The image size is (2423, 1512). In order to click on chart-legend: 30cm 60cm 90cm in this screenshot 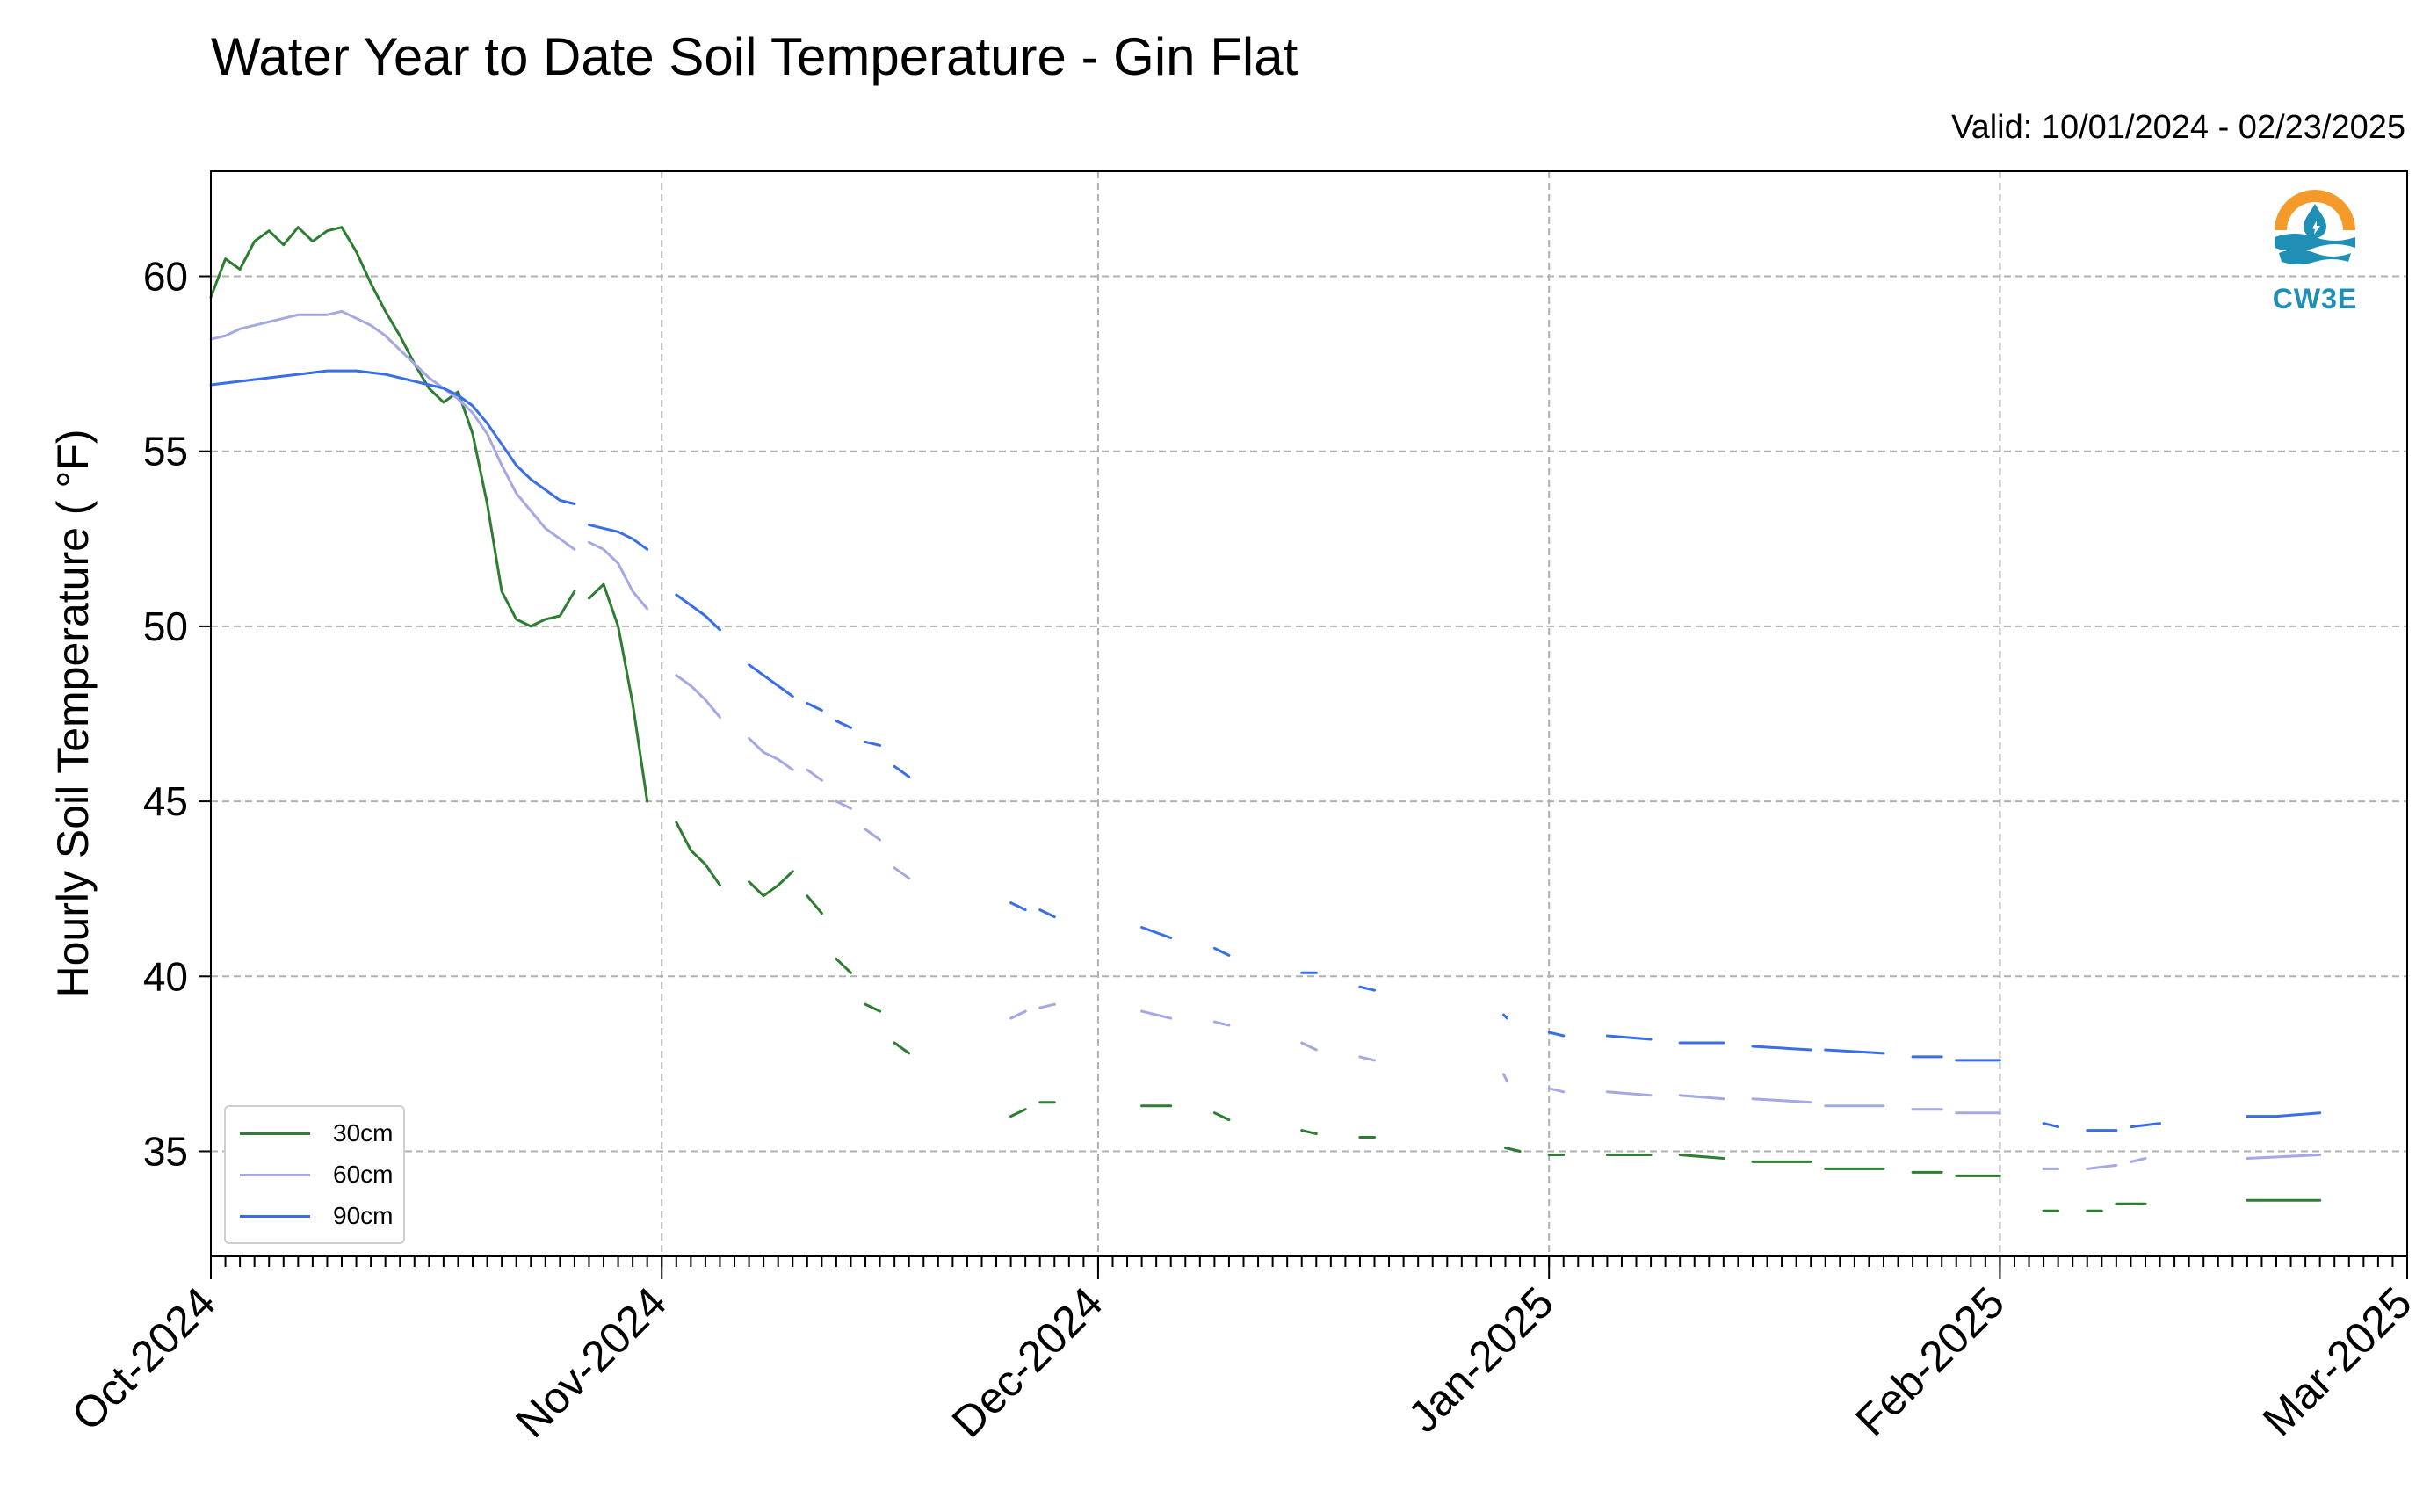, I will do `click(314, 1174)`.